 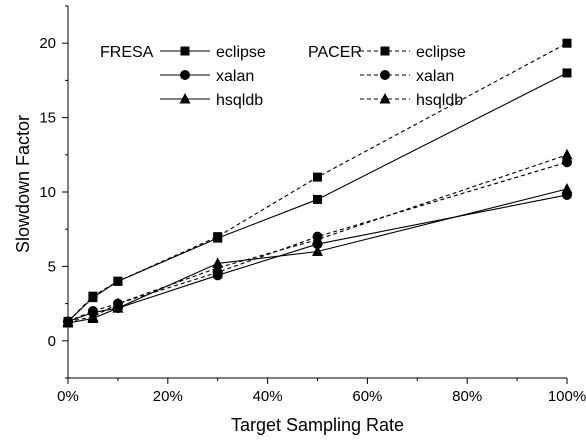 I want to click on y-tick-label: 0, so click(x=52, y=341).